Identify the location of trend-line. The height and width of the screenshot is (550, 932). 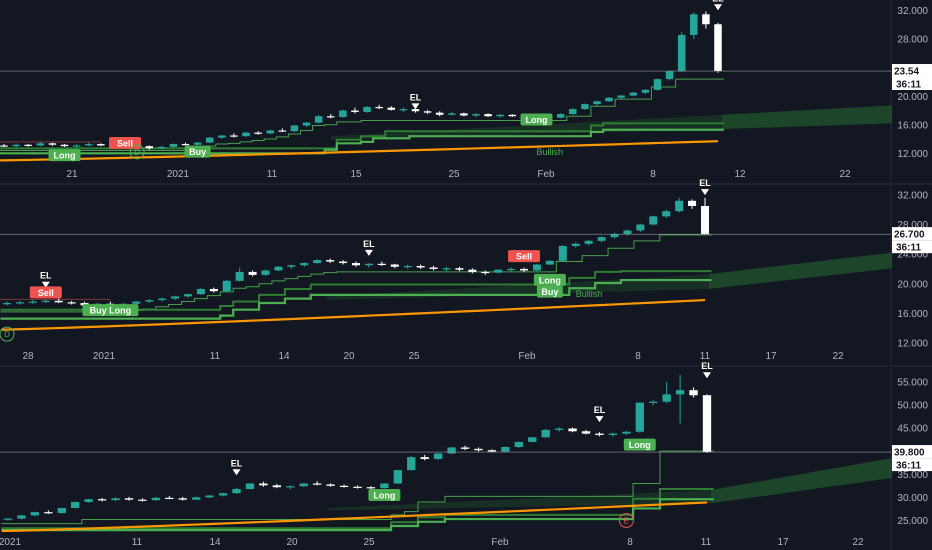
(359, 151).